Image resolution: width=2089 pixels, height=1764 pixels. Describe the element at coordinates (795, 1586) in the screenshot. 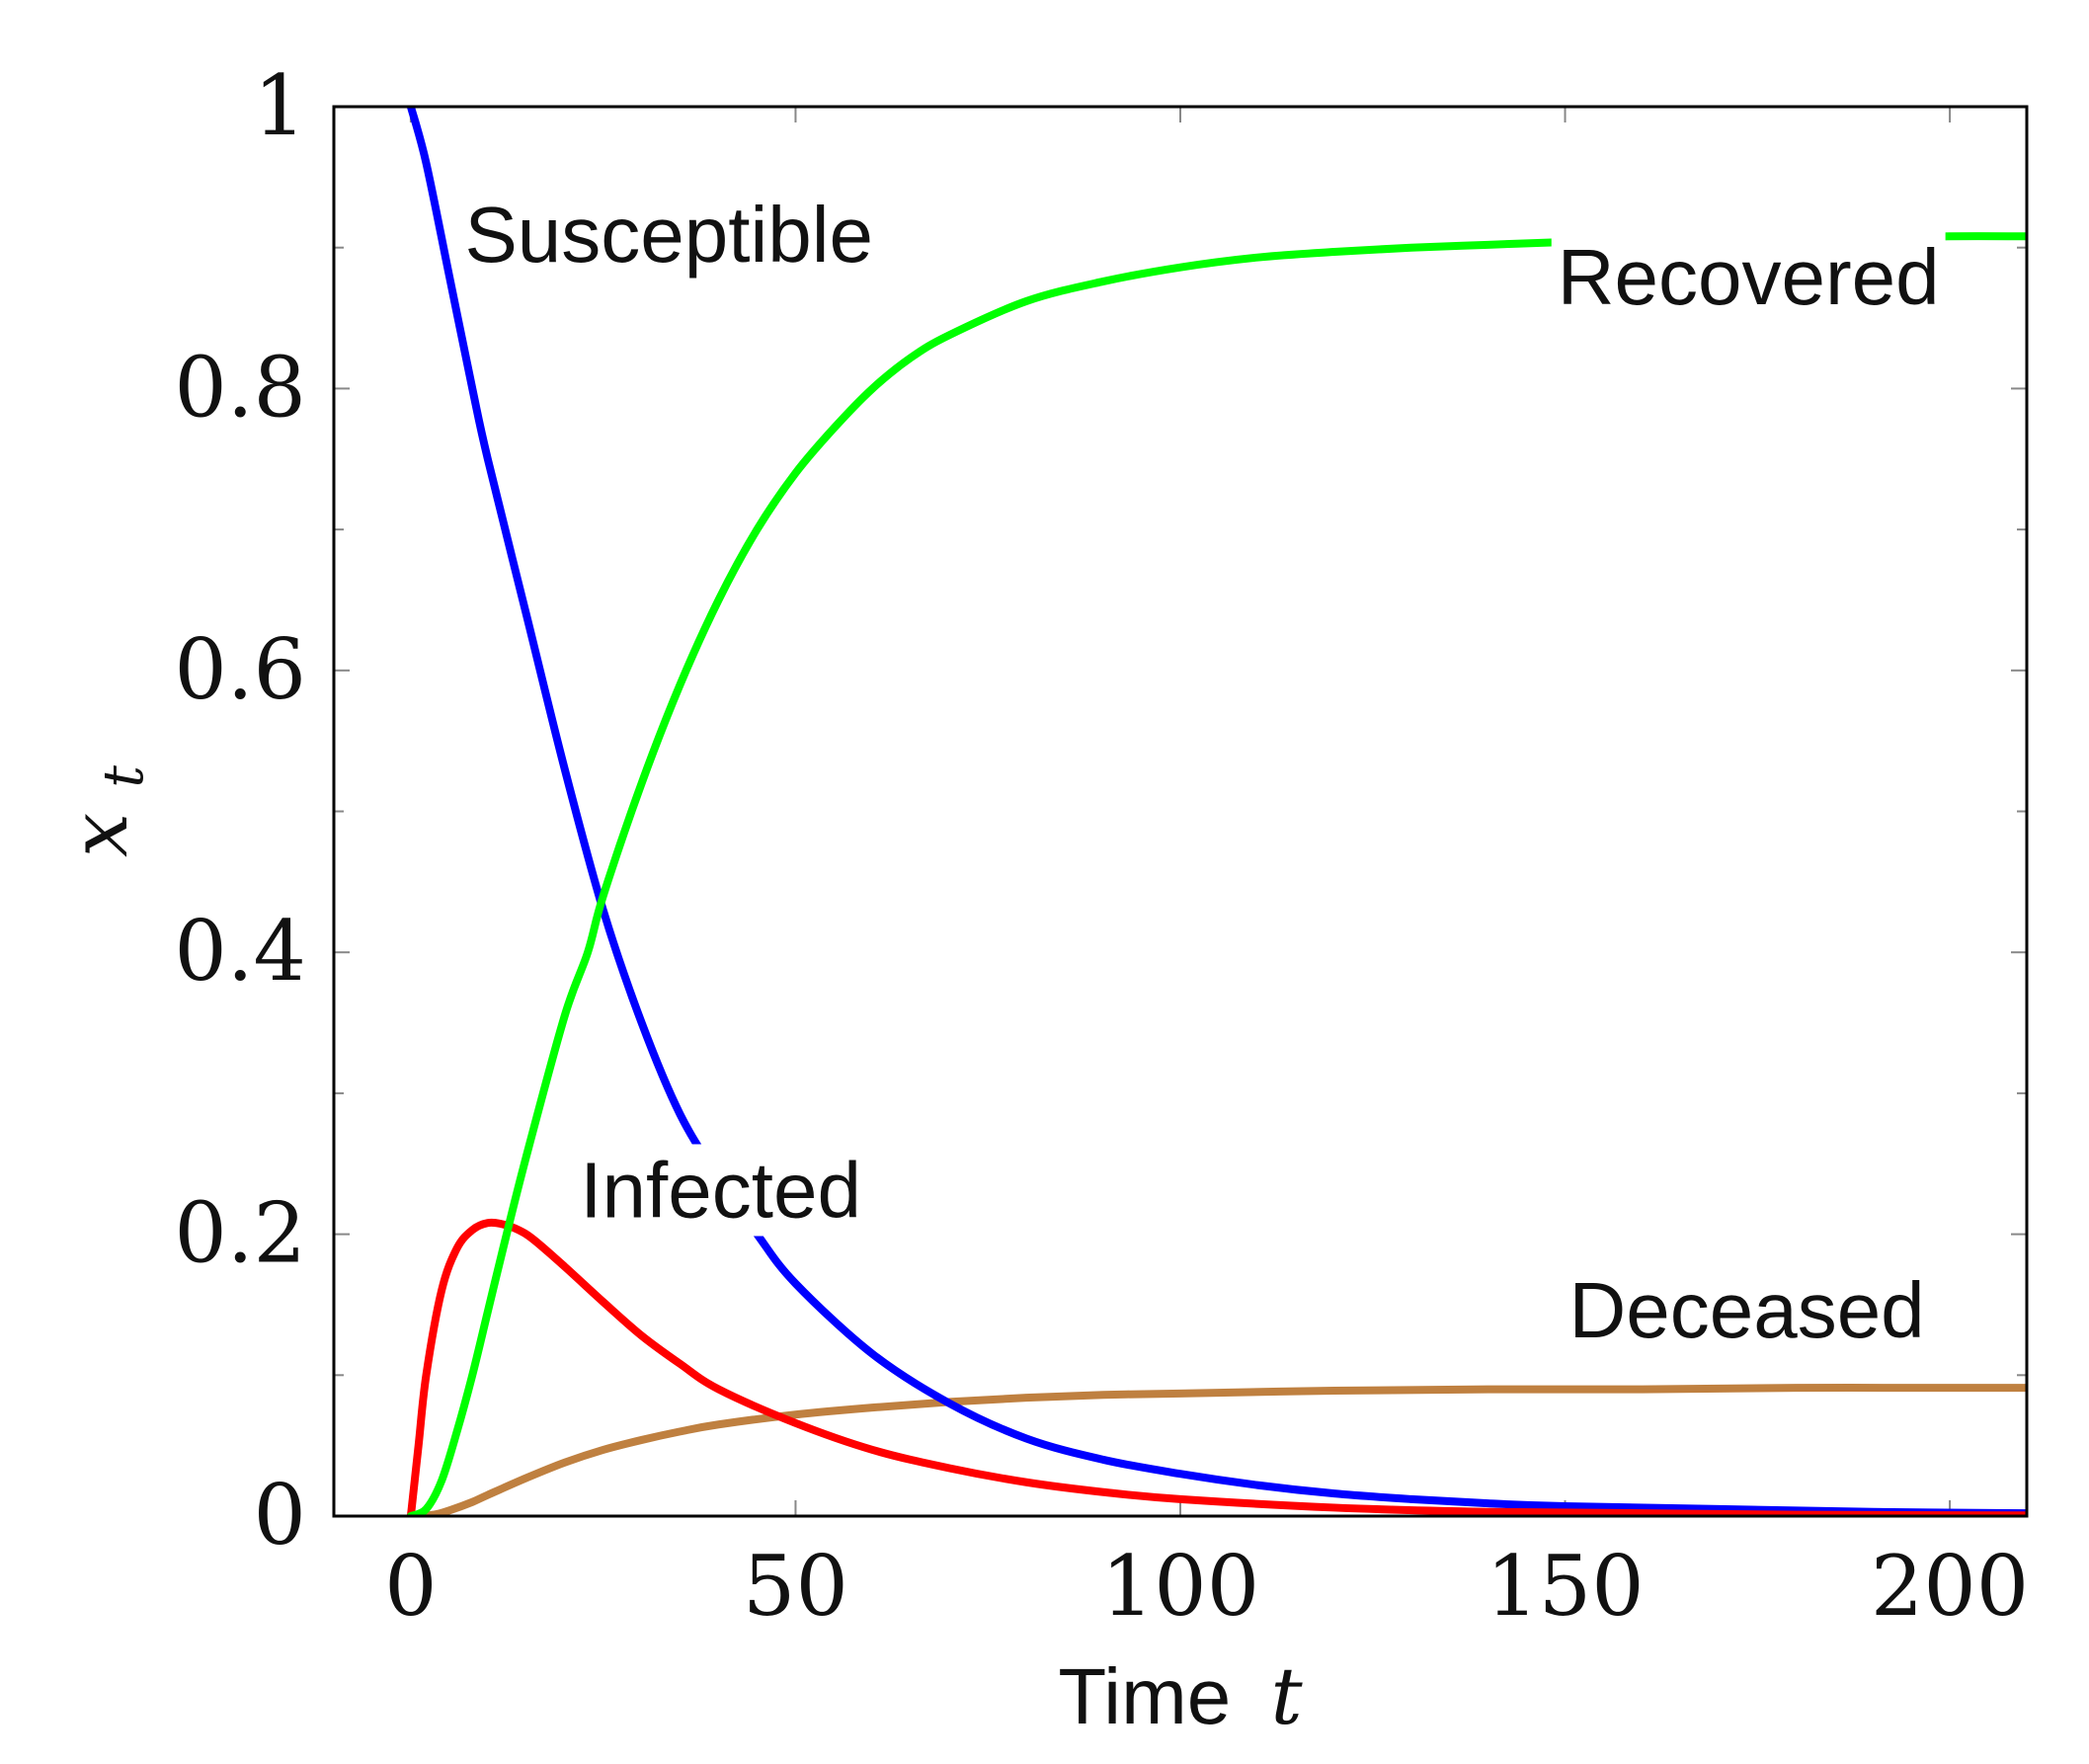

I see `x-tick-label: 50` at that location.